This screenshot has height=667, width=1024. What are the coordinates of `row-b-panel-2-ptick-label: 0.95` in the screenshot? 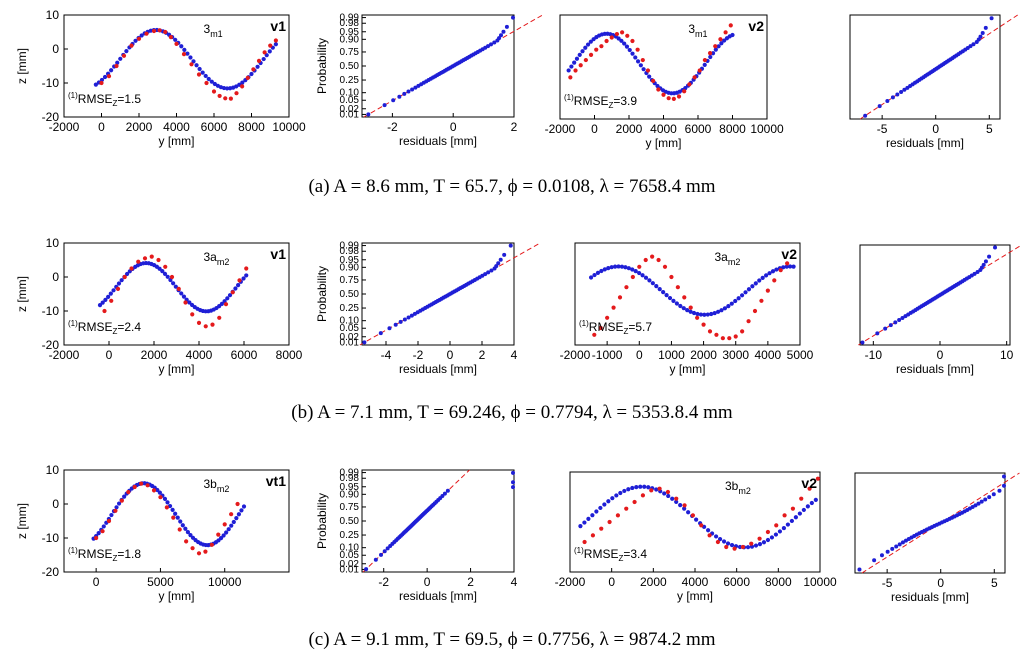 It's located at (350, 260).